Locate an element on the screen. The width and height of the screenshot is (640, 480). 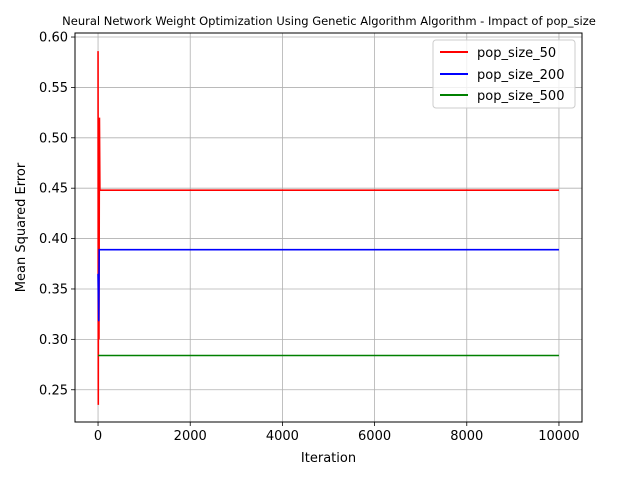
legend-label-pop-size-50: pop_size_50 is located at coordinates (516, 53).